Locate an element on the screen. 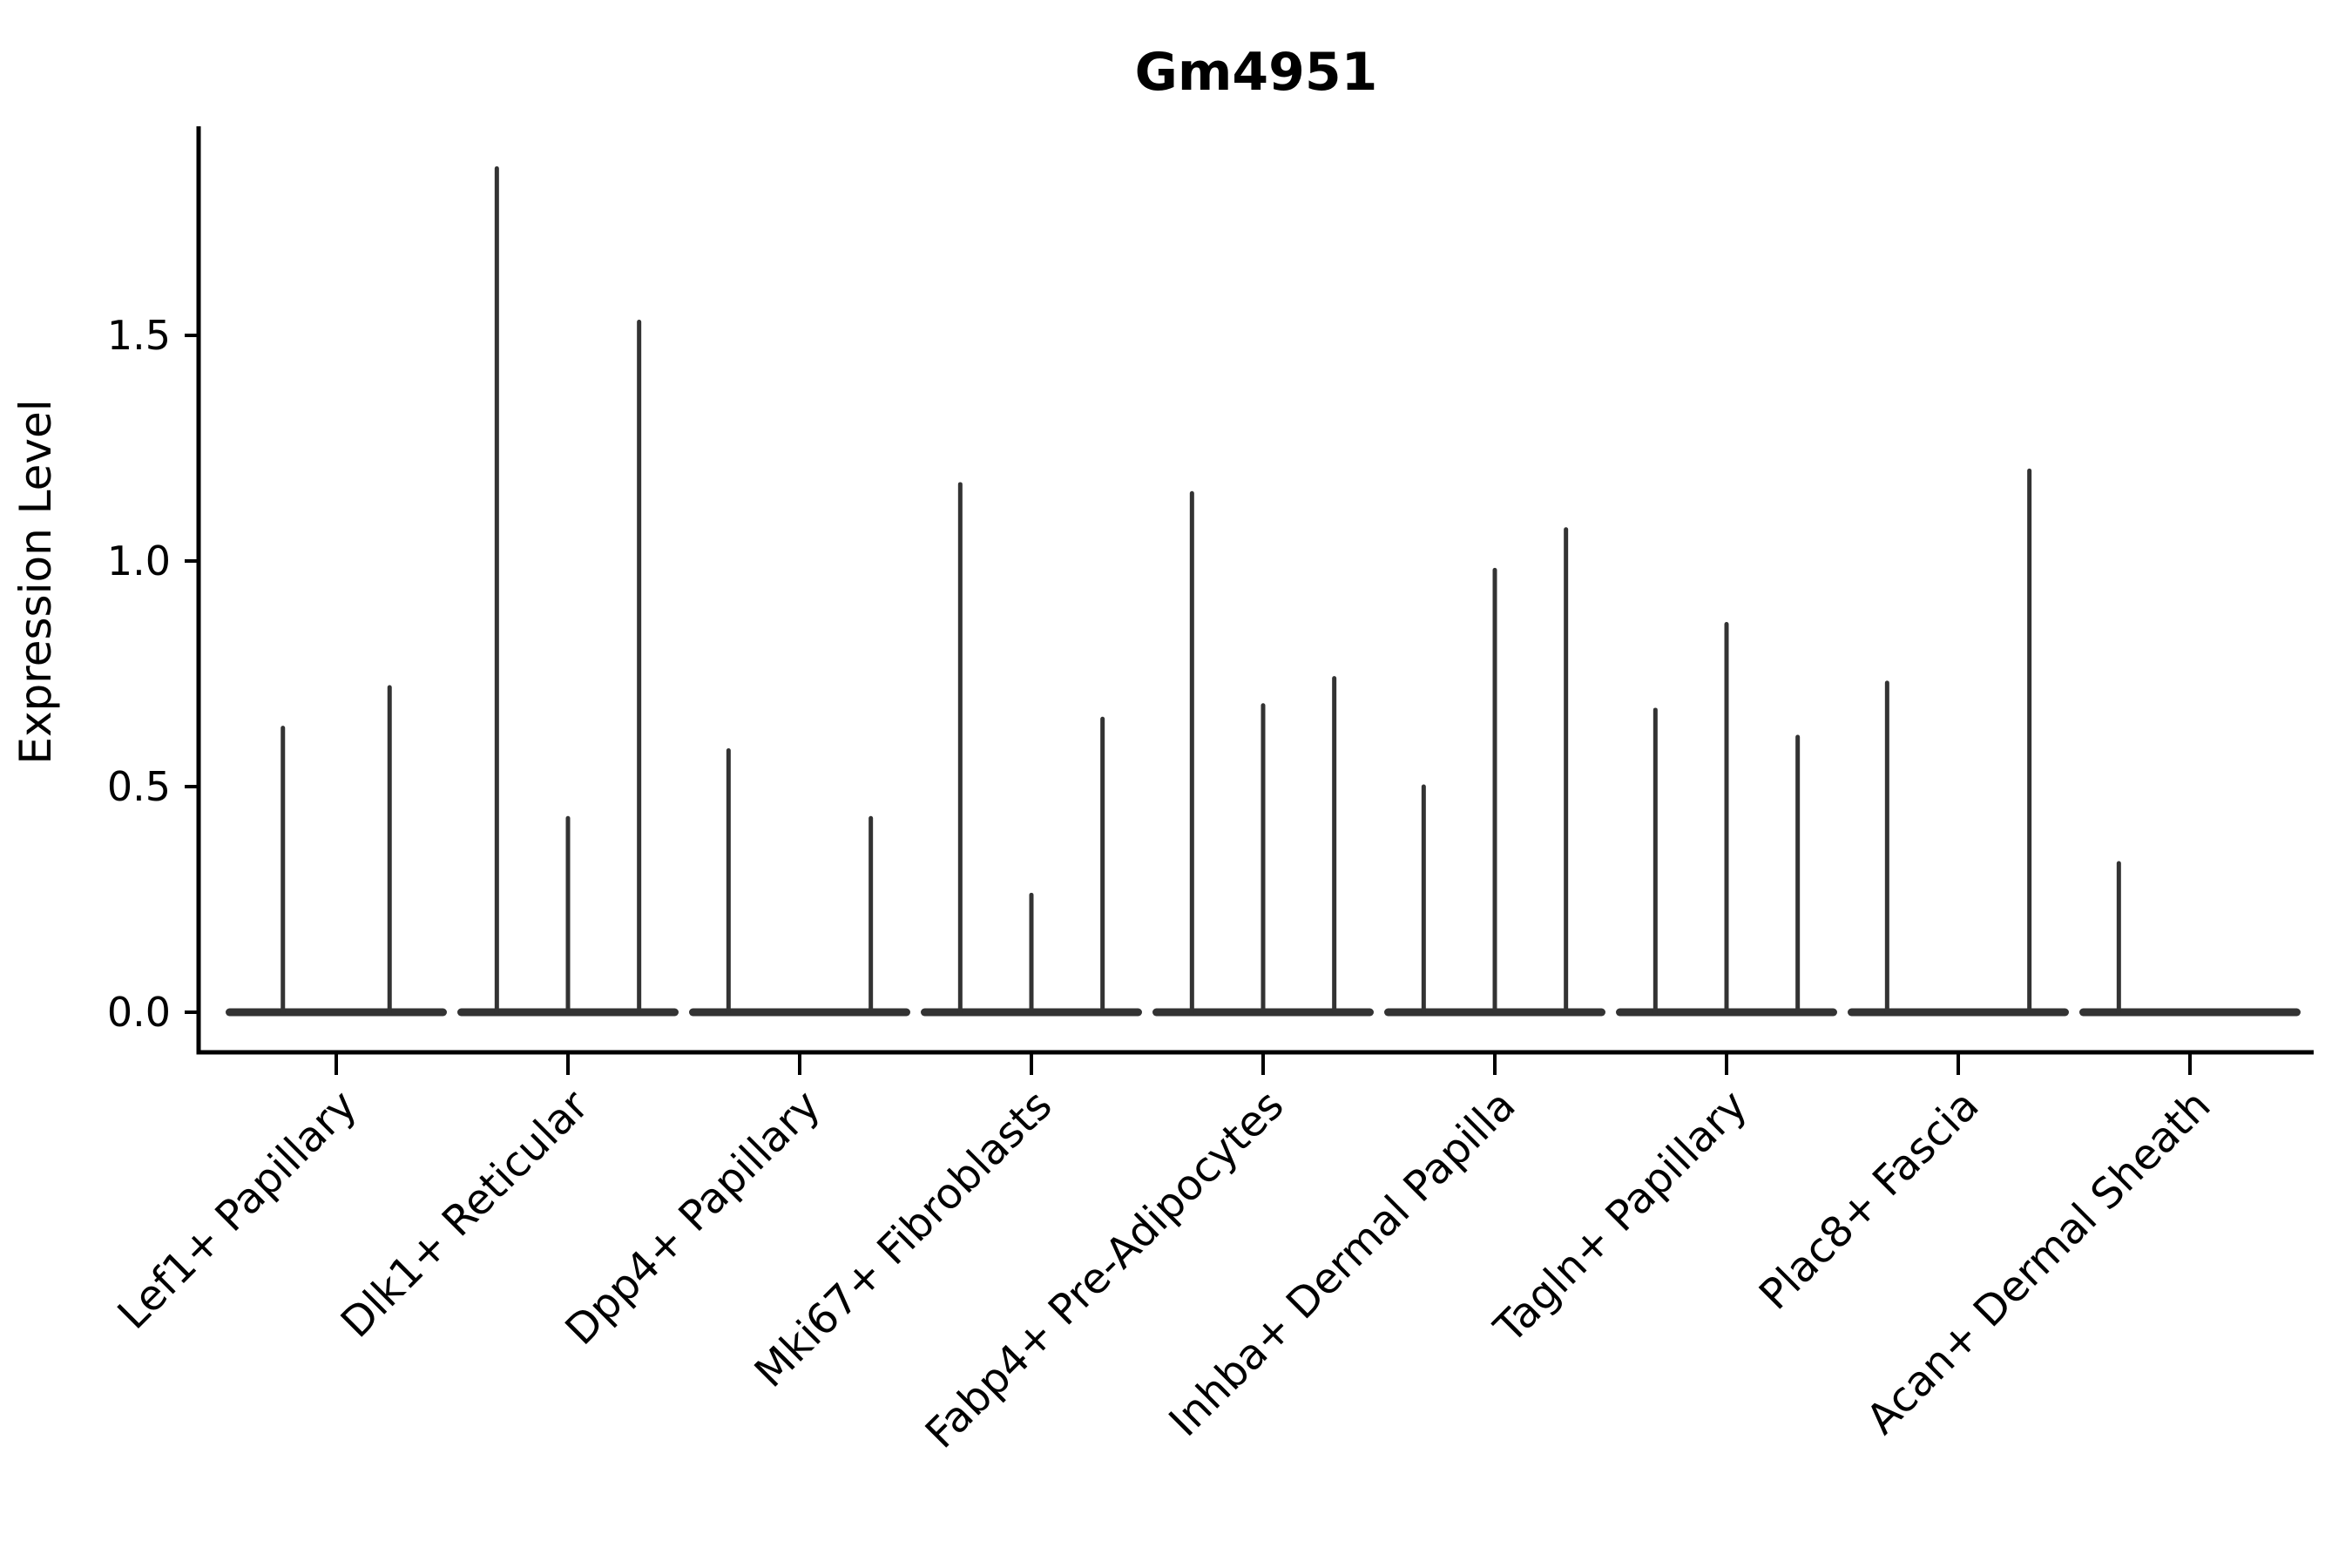 The width and height of the screenshot is (2352, 1568). x-tick-label: Lef1+ Papillary is located at coordinates (238, 1210).